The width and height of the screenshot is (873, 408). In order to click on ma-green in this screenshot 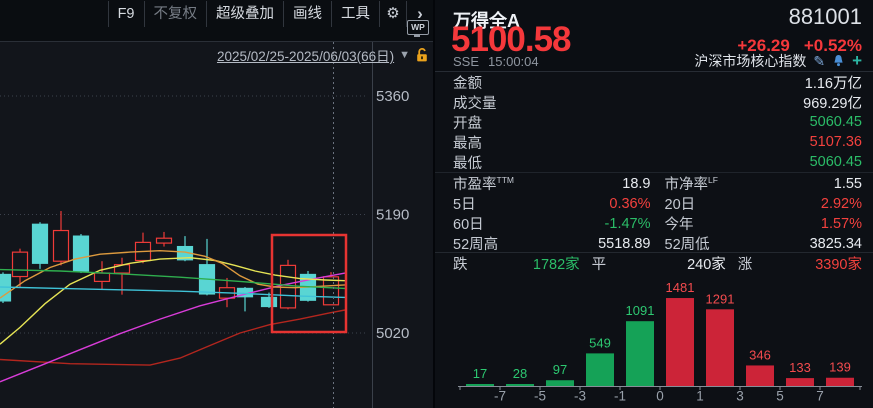, I will do `click(173, 279)`.